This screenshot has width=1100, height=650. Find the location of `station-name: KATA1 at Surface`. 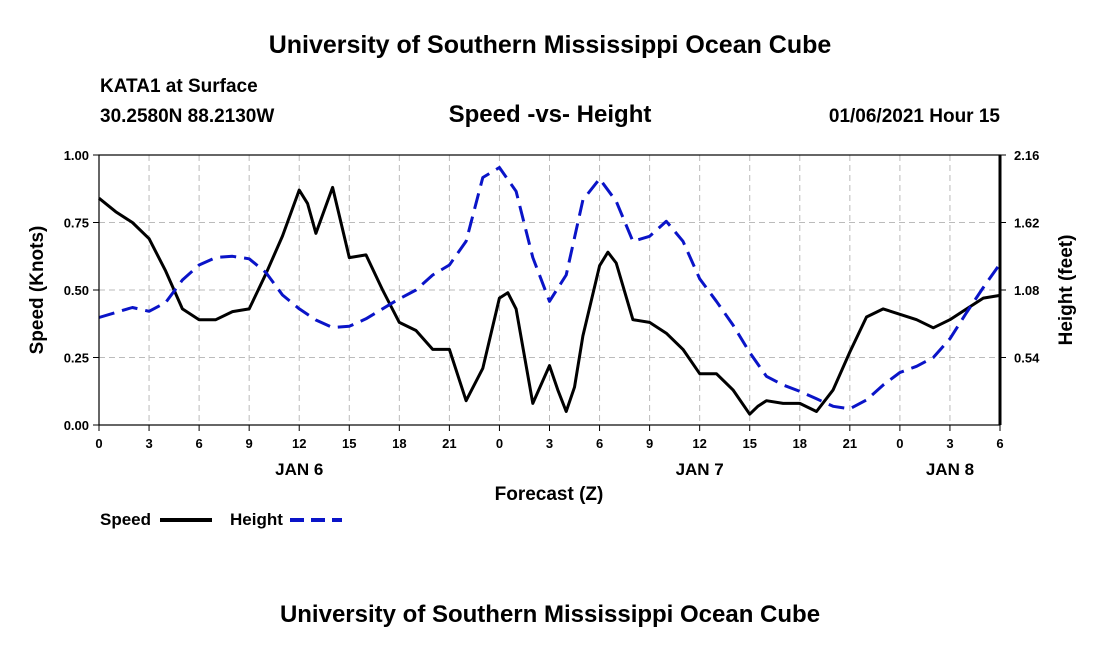

station-name: KATA1 at Surface is located at coordinates (179, 86).